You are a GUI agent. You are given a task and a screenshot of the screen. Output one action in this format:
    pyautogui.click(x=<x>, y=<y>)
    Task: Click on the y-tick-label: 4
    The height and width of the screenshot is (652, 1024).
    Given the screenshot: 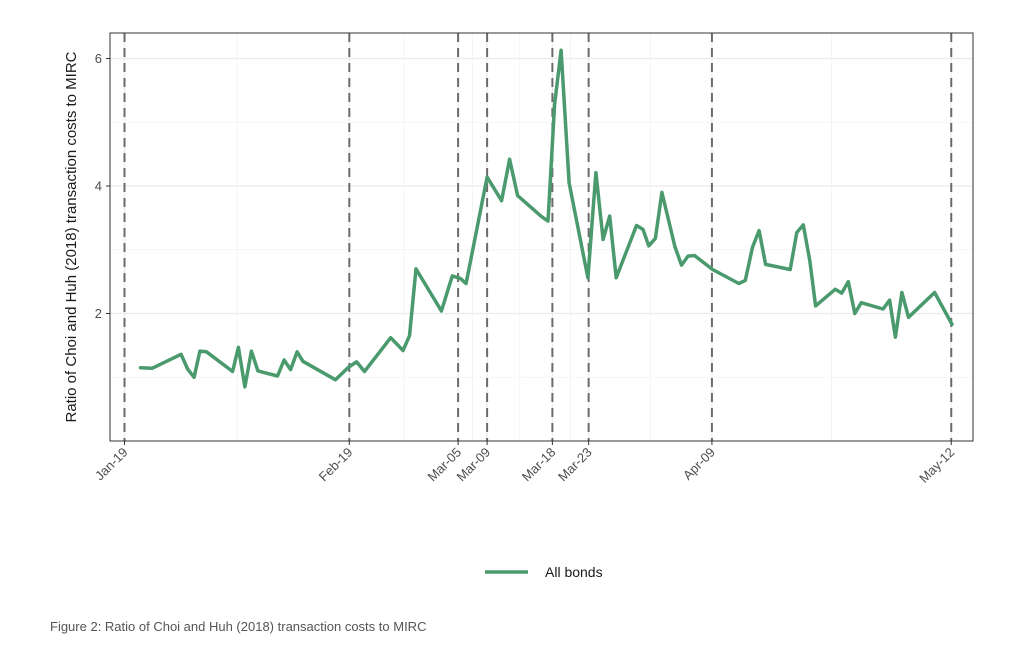 What is the action you would take?
    pyautogui.click(x=98, y=186)
    